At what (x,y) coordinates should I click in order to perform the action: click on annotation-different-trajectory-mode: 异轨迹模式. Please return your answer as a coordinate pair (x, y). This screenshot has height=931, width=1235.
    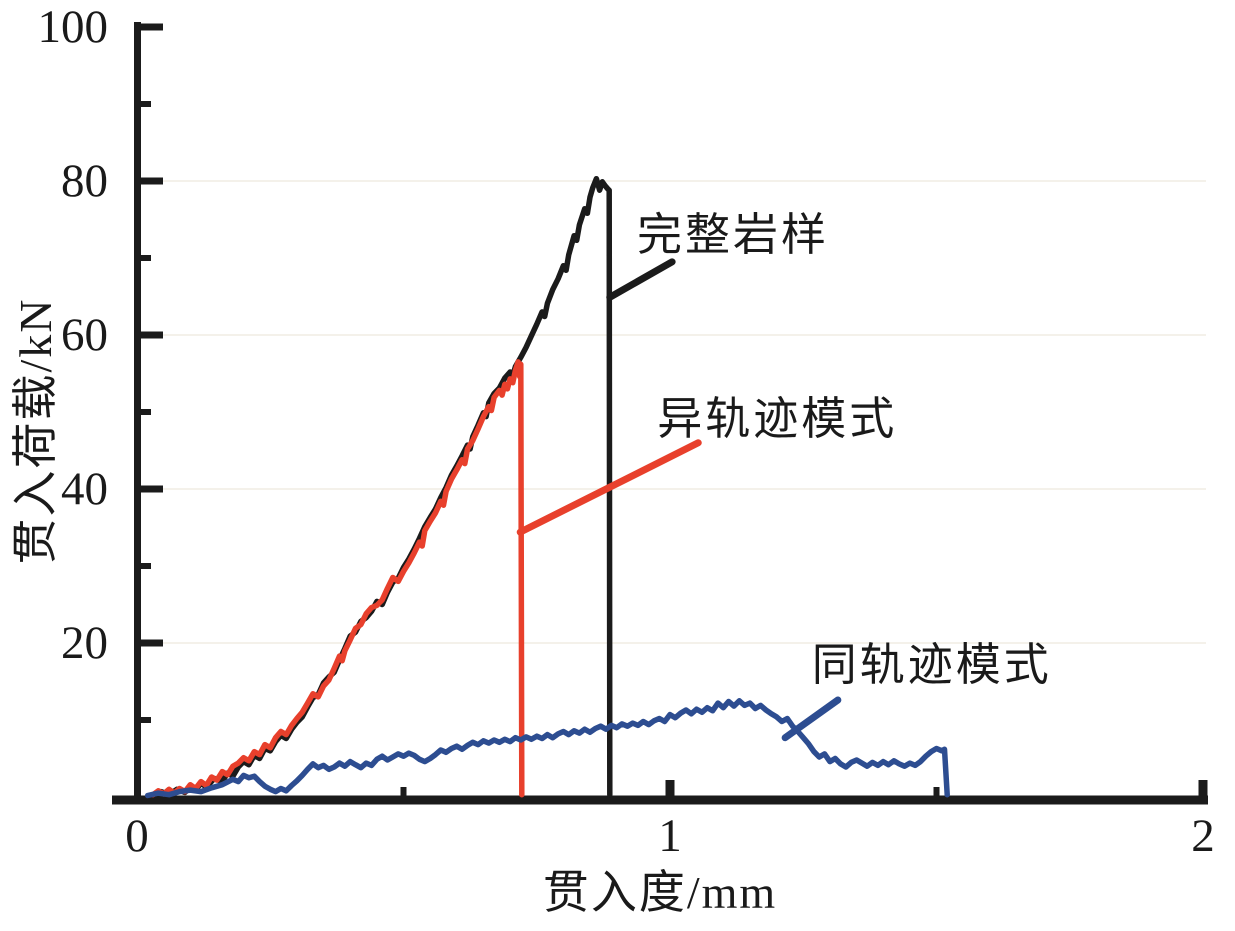
    Looking at the image, I should click on (777, 418).